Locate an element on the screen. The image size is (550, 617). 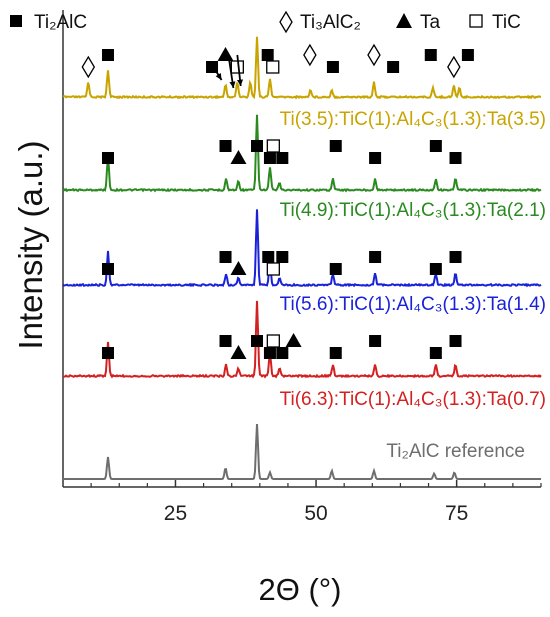
series-label-2: Ti(4.9):TiC(1):Al₄C₃(1.3):Ta(2.1) is located at coordinates (413, 210).